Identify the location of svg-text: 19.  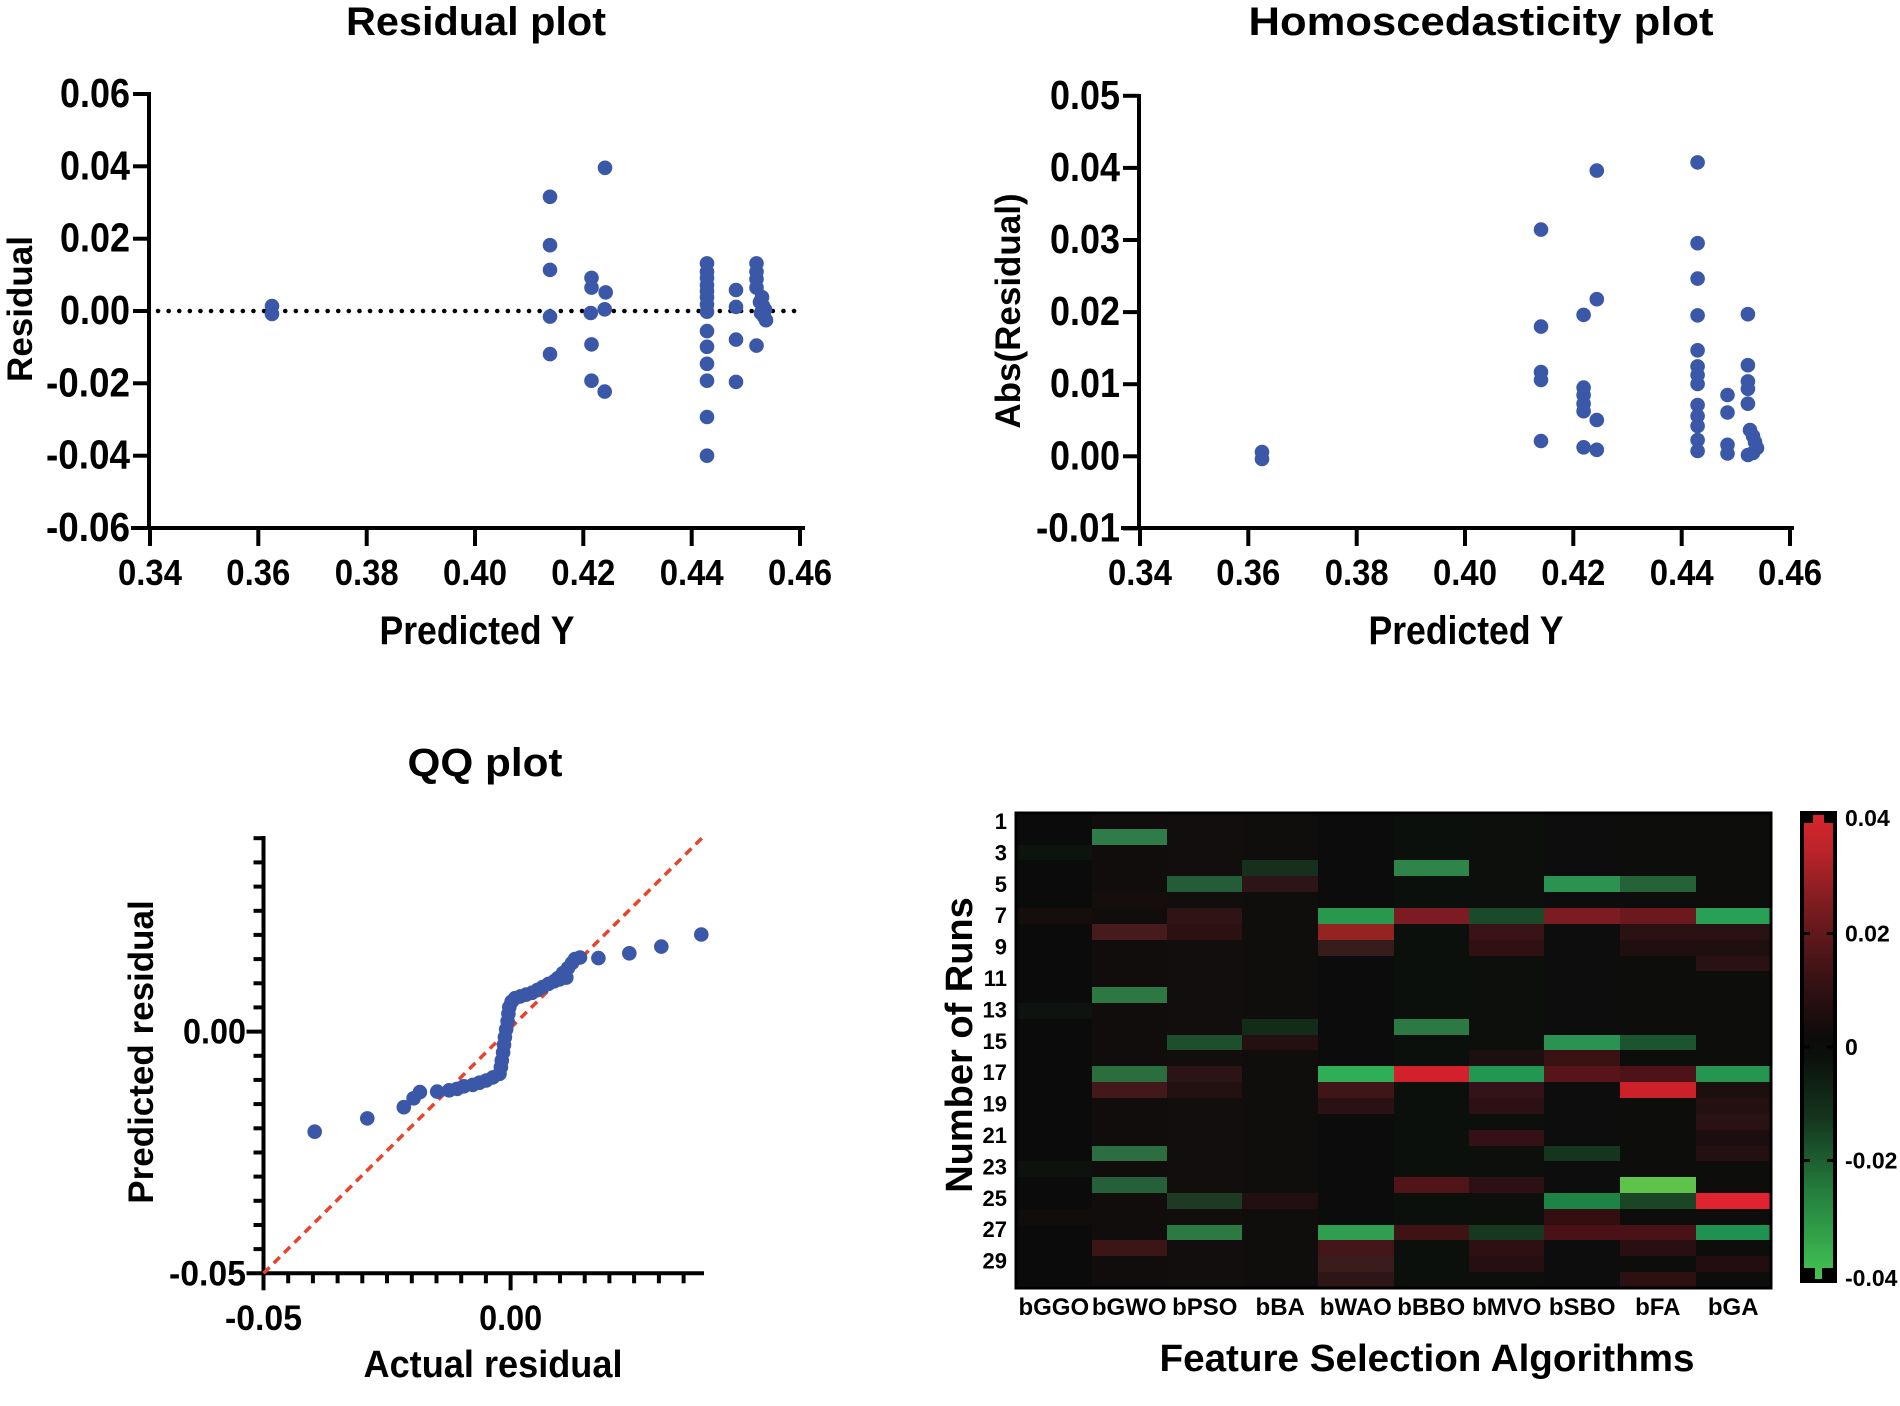
(995, 1104).